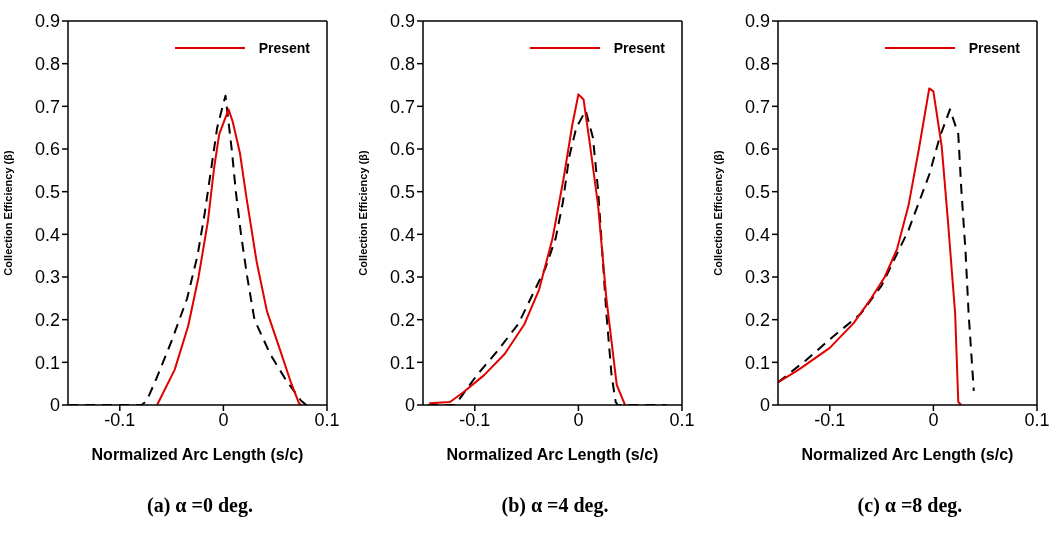 The image size is (1060, 539). Describe the element at coordinates (555, 505) in the screenshot. I see `text: (b) α =4 deg.` at that location.